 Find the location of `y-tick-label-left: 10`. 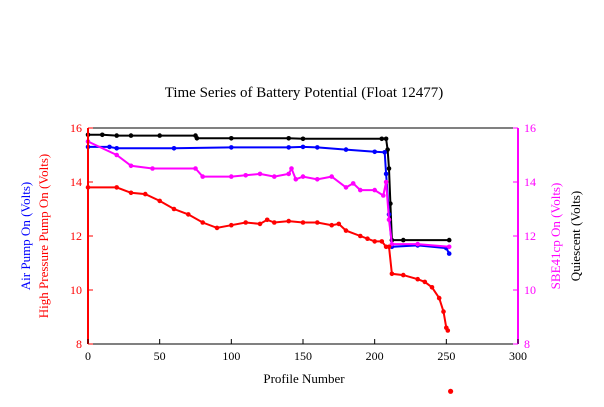

y-tick-label-left: 10 is located at coordinates (76, 290).